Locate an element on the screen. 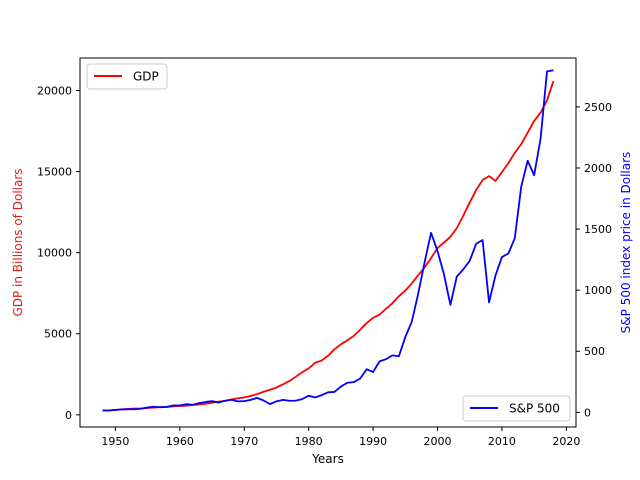 The height and width of the screenshot is (480, 640). right-y-axis-label: S&P 500 index price in Dollars is located at coordinates (626, 243).